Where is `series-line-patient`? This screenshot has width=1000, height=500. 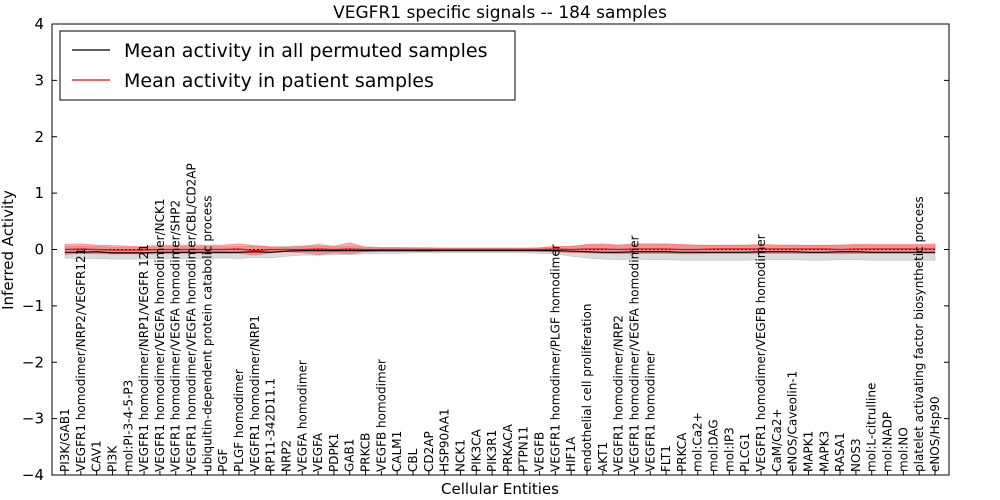 series-line-patient is located at coordinates (499, 250).